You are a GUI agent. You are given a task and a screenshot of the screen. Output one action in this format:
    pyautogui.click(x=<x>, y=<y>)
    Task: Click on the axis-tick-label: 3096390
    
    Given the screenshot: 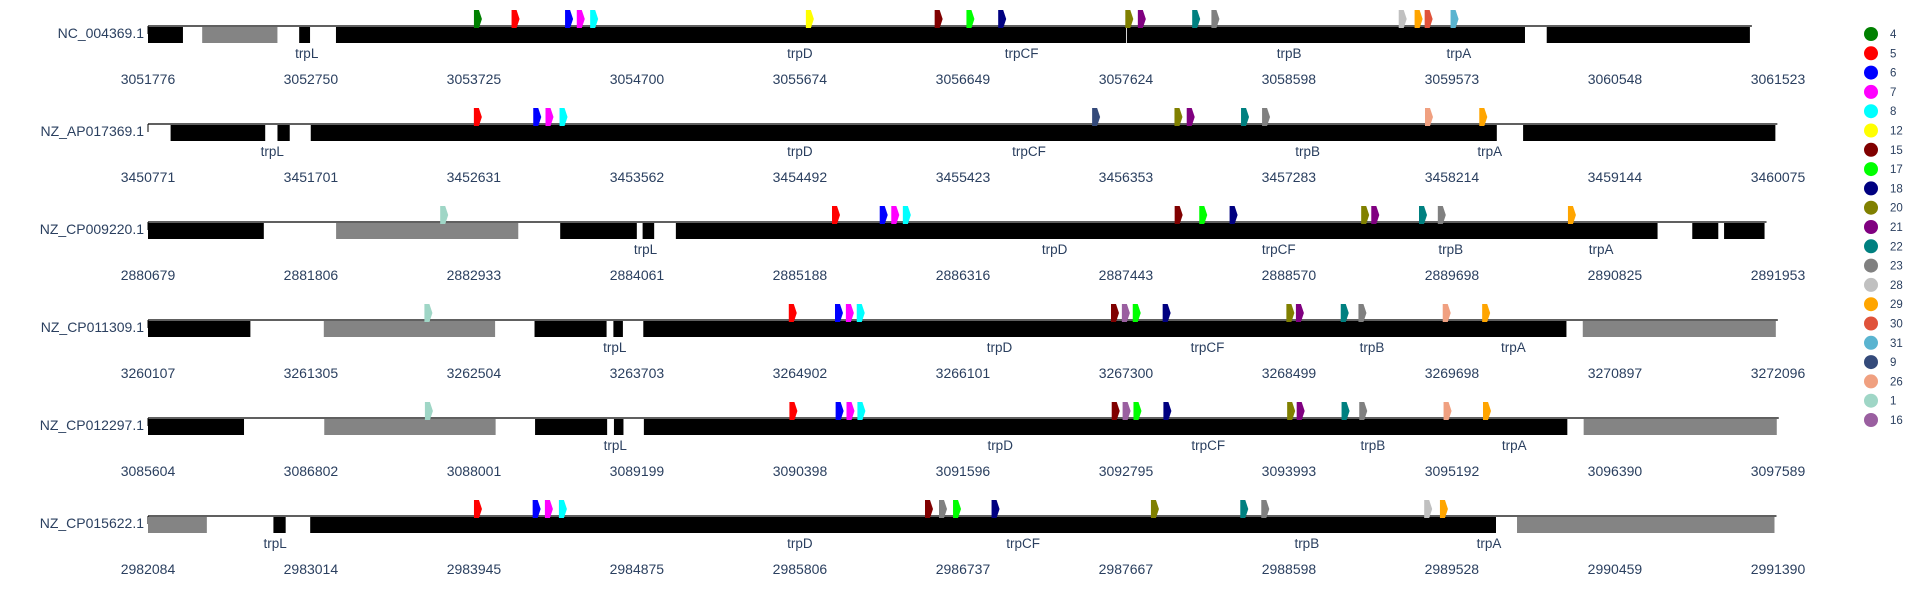 What is the action you would take?
    pyautogui.click(x=1615, y=471)
    